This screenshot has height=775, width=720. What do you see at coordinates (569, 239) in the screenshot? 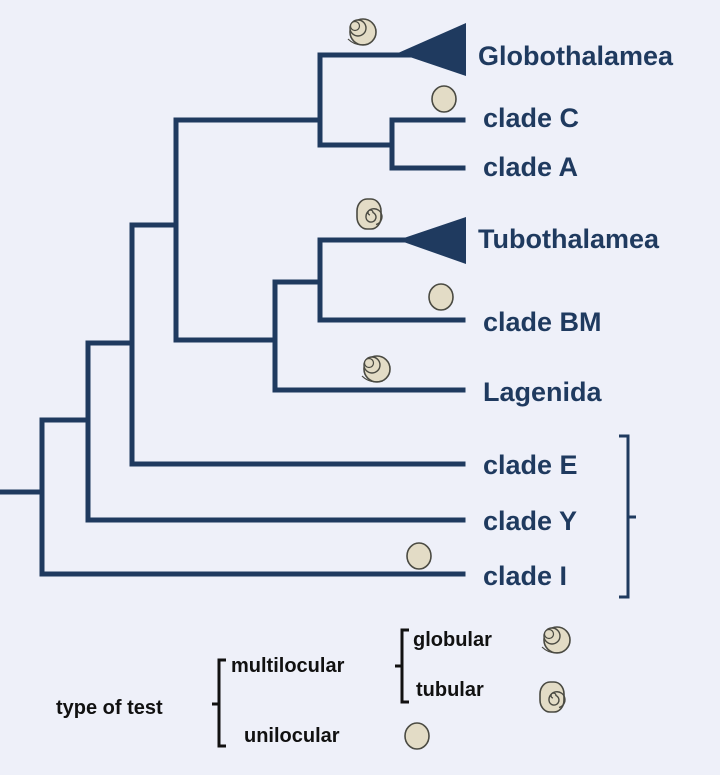
I see `taxon-label-tubothalamea: Tubothalamea` at bounding box center [569, 239].